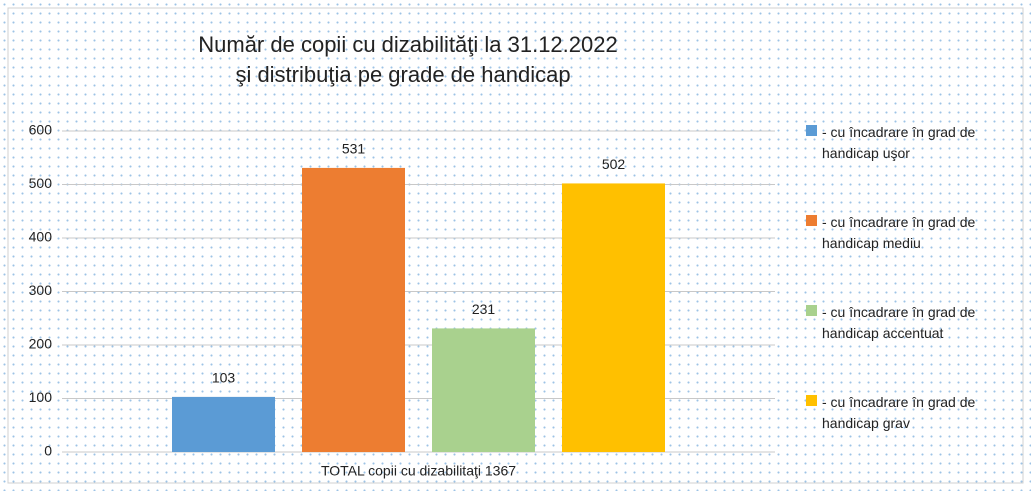  What do you see at coordinates (354, 149) in the screenshot?
I see `data-label: 531` at bounding box center [354, 149].